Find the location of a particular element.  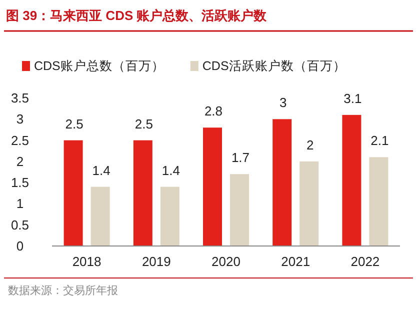

data-label: 2 is located at coordinates (310, 144).